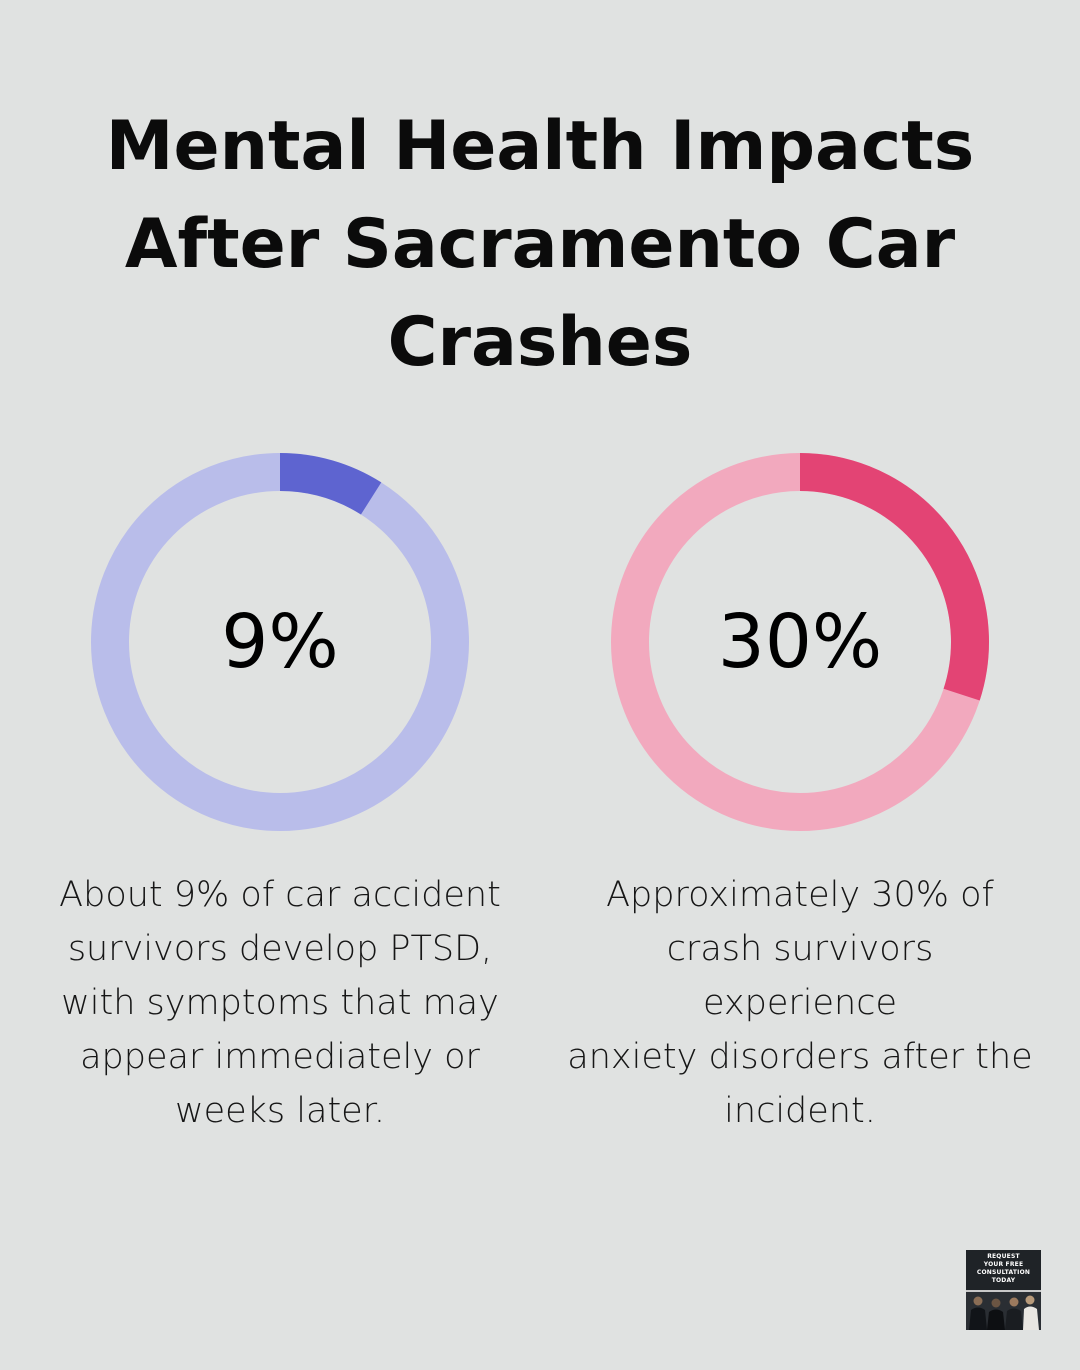 The image size is (1080, 1370). I want to click on title-line-1: Mental Health Impacts, so click(540, 146).